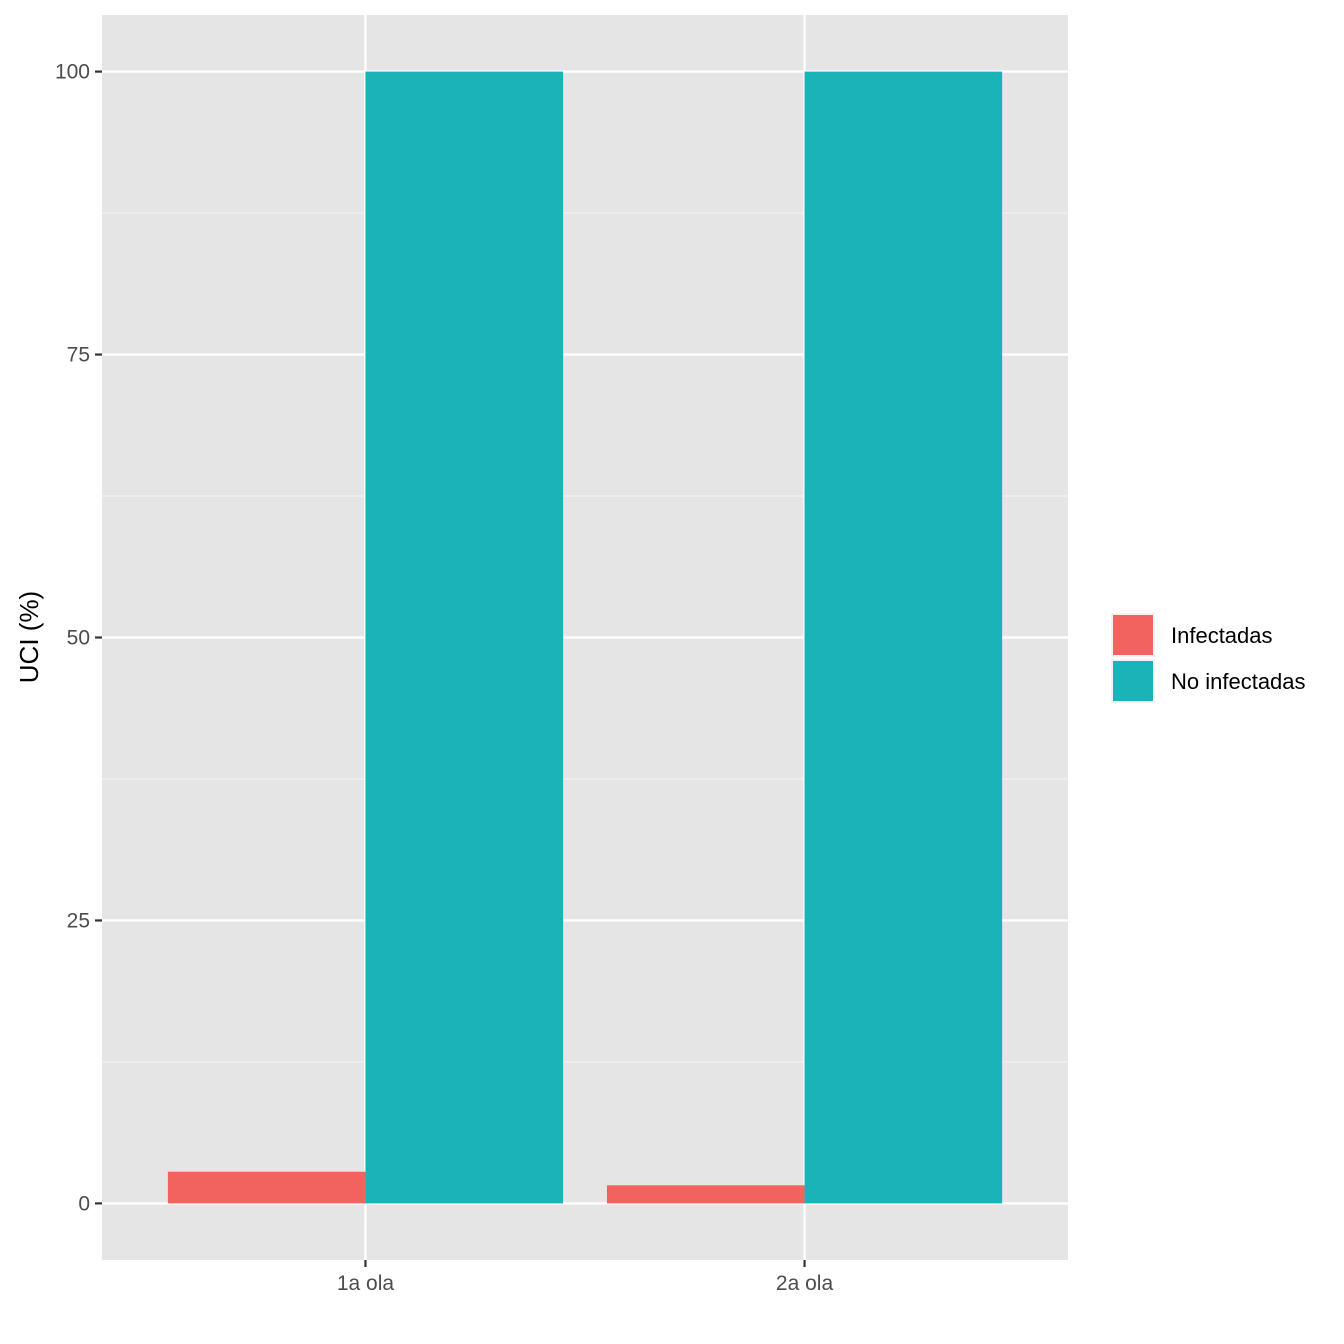  Describe the element at coordinates (585, 1277) in the screenshot. I see `x-axis: 1a ola 2a ola` at that location.